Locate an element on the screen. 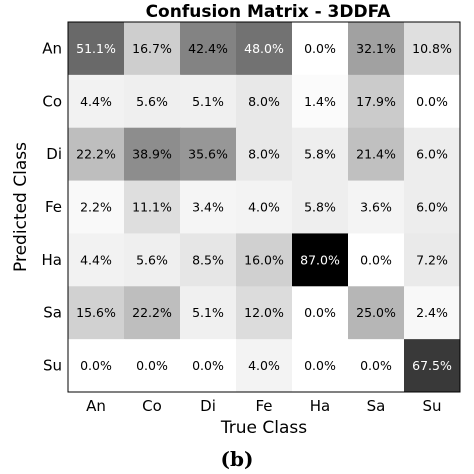 The height and width of the screenshot is (474, 474). x-tick-labels: An Co Di Fe Ha Sa Su is located at coordinates (263, 406).